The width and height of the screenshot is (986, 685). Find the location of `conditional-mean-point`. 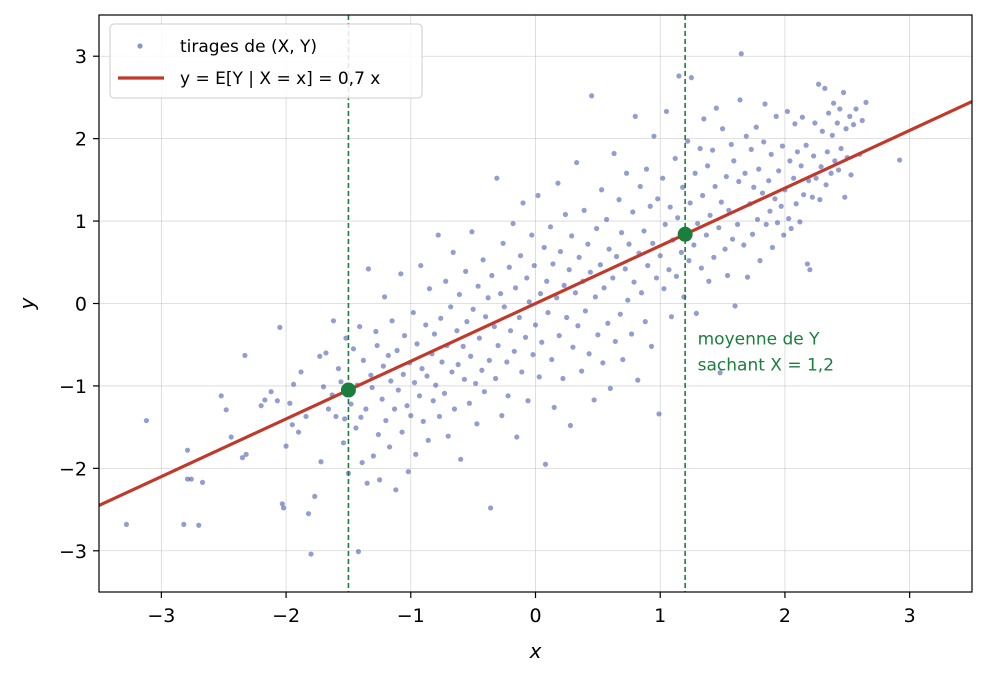

conditional-mean-point is located at coordinates (685, 234).